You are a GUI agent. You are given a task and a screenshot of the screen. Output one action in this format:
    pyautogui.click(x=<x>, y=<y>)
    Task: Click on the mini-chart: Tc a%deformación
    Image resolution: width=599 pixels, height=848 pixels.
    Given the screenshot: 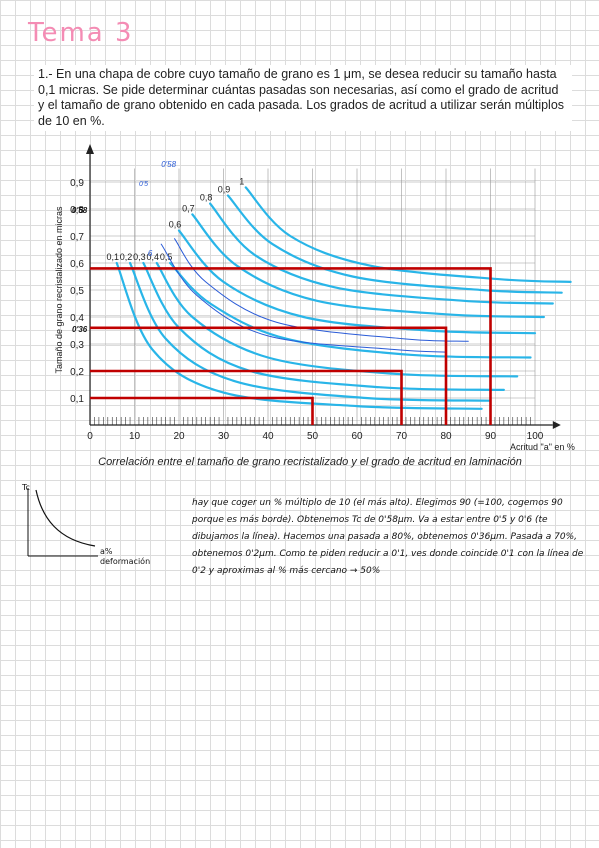 What is the action you would take?
    pyautogui.click(x=85, y=524)
    